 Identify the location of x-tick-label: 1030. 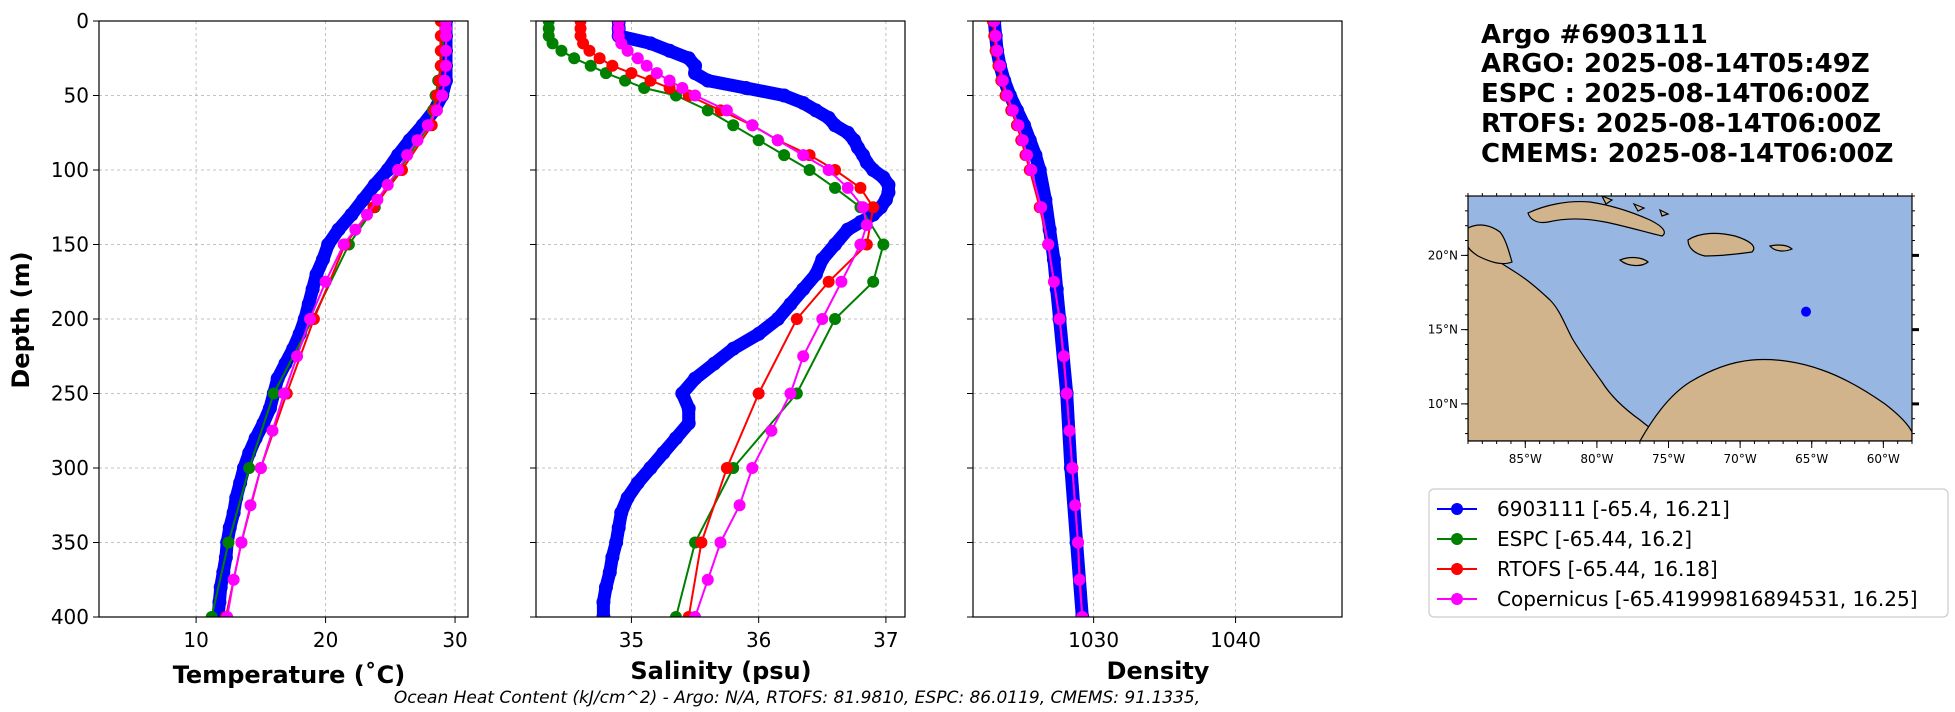
(1093, 640).